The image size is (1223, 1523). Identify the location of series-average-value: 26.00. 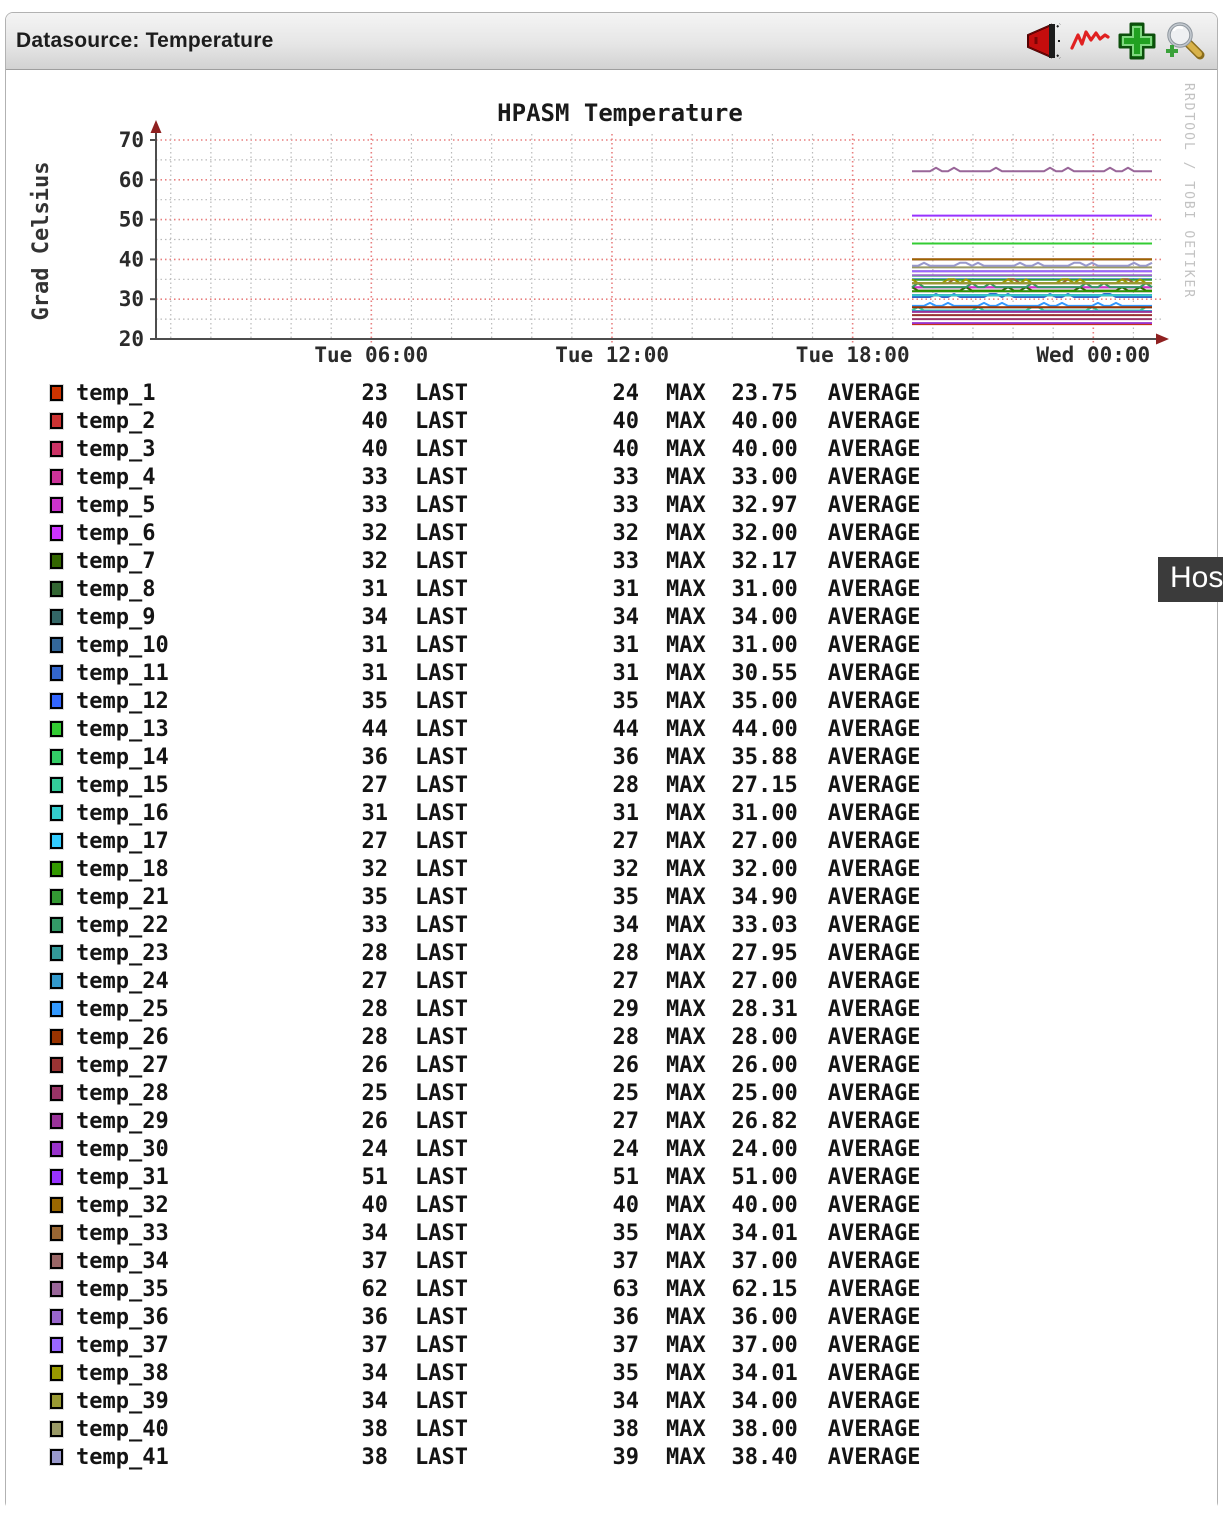
(764, 1065).